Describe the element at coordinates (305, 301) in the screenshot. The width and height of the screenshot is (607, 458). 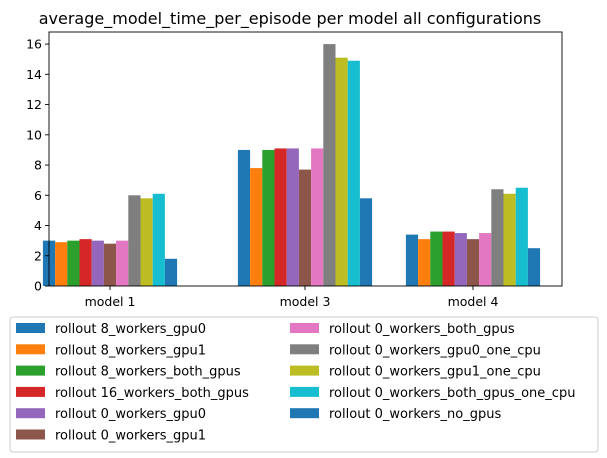
I see `x-tick-label: model 3` at that location.